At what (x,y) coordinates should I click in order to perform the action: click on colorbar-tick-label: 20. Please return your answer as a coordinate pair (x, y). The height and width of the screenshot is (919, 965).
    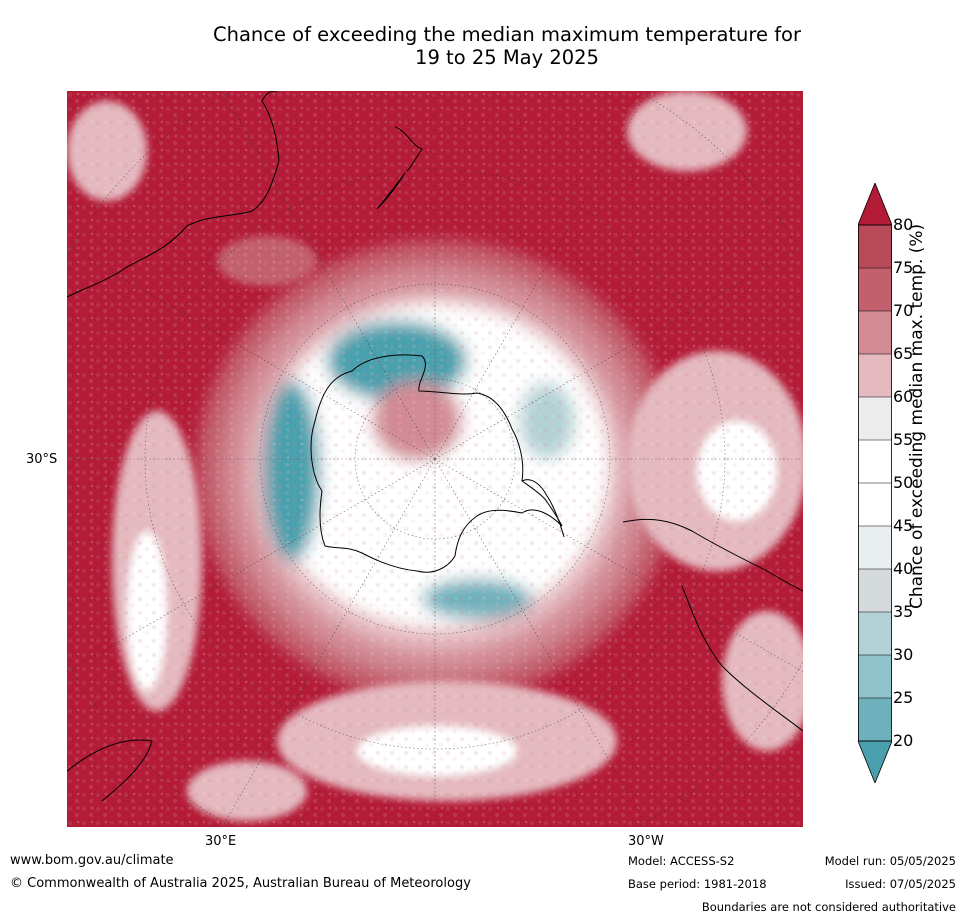
    Looking at the image, I should click on (903, 740).